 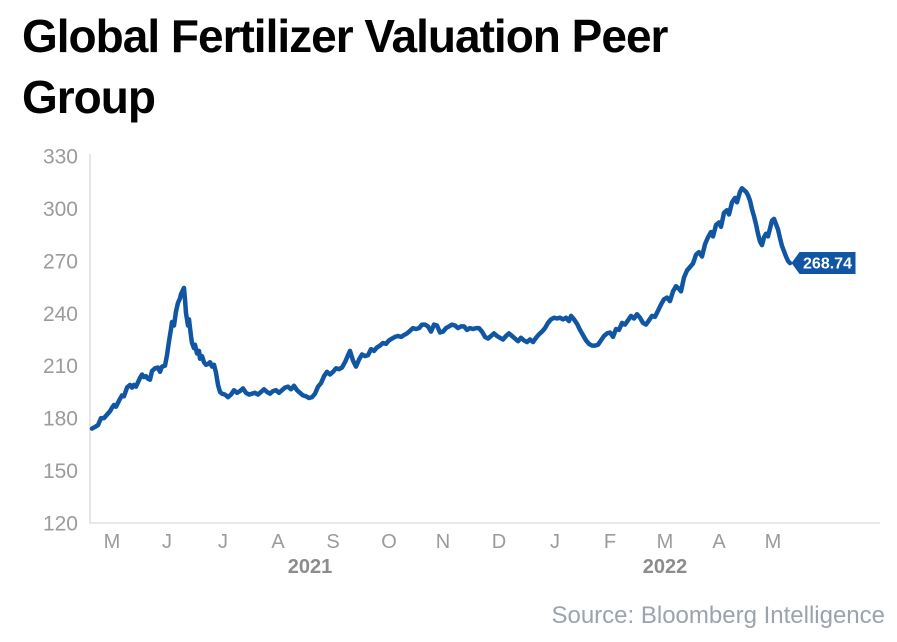 I want to click on y-axis-tick-label: 300, so click(x=60, y=209).